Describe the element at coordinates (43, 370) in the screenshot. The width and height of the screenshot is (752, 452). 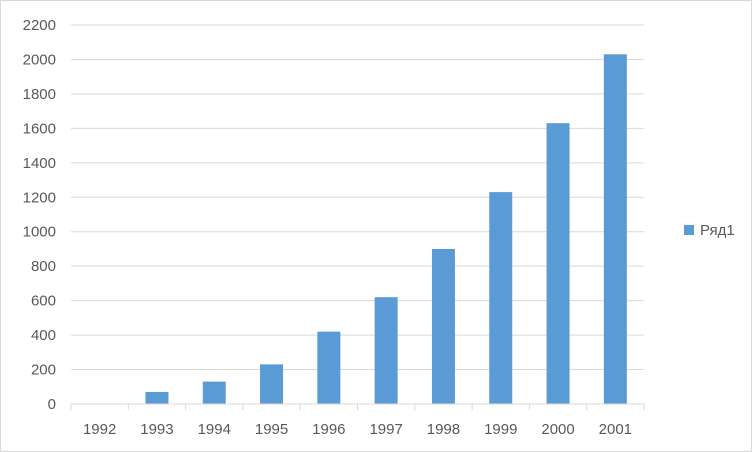
I see `y-tick-label: 200` at that location.